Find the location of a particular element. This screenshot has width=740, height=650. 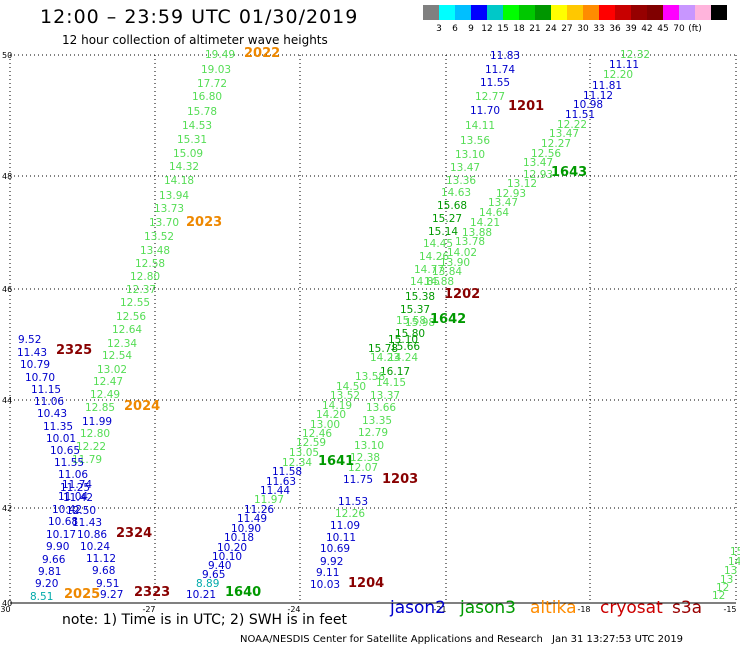

wave-height-value: 14.21 is located at coordinates (485, 223).